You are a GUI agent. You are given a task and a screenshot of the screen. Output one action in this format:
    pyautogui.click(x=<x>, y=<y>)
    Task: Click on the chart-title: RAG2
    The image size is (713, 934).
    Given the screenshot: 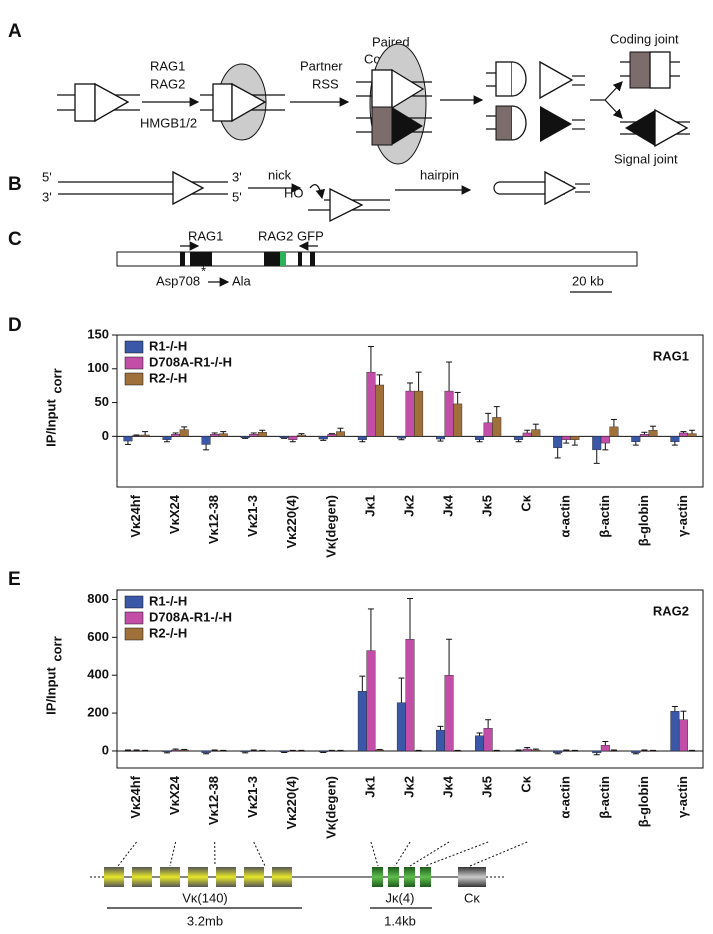 What is the action you would take?
    pyautogui.click(x=671, y=610)
    